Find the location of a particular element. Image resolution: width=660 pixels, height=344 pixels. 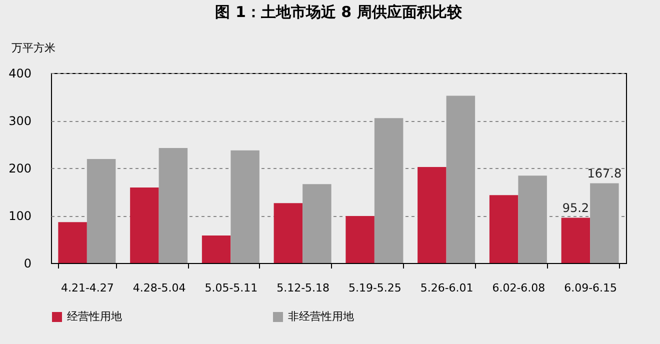

data-label: 167.8 is located at coordinates (604, 173).